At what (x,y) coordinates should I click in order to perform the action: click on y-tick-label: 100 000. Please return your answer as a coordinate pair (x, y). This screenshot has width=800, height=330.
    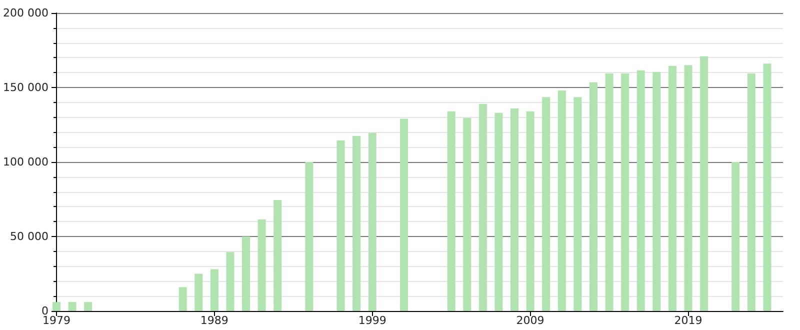
    Looking at the image, I should click on (25, 162).